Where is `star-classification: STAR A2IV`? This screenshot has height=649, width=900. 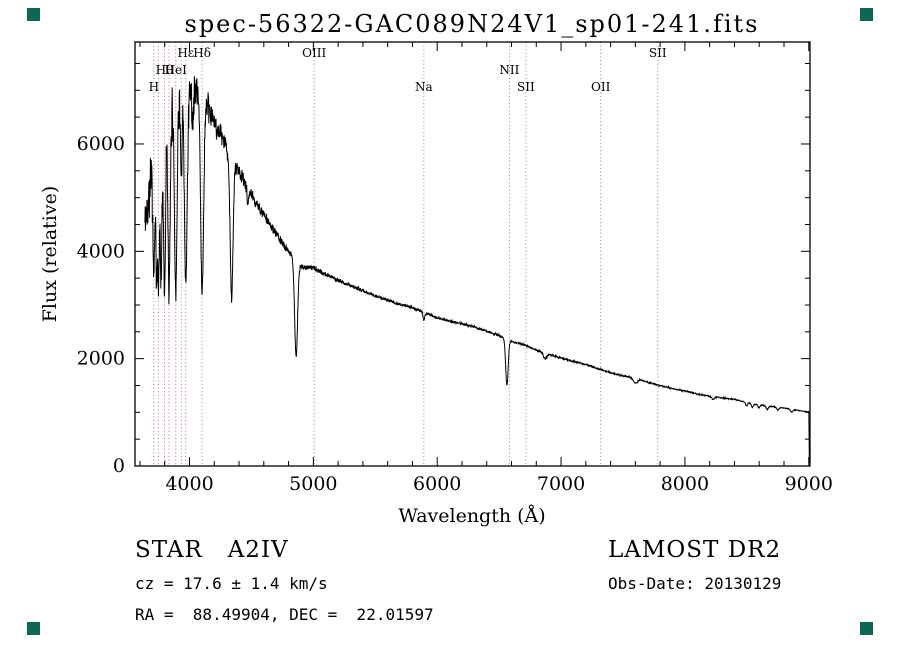
star-classification: STAR A2IV is located at coordinates (212, 550).